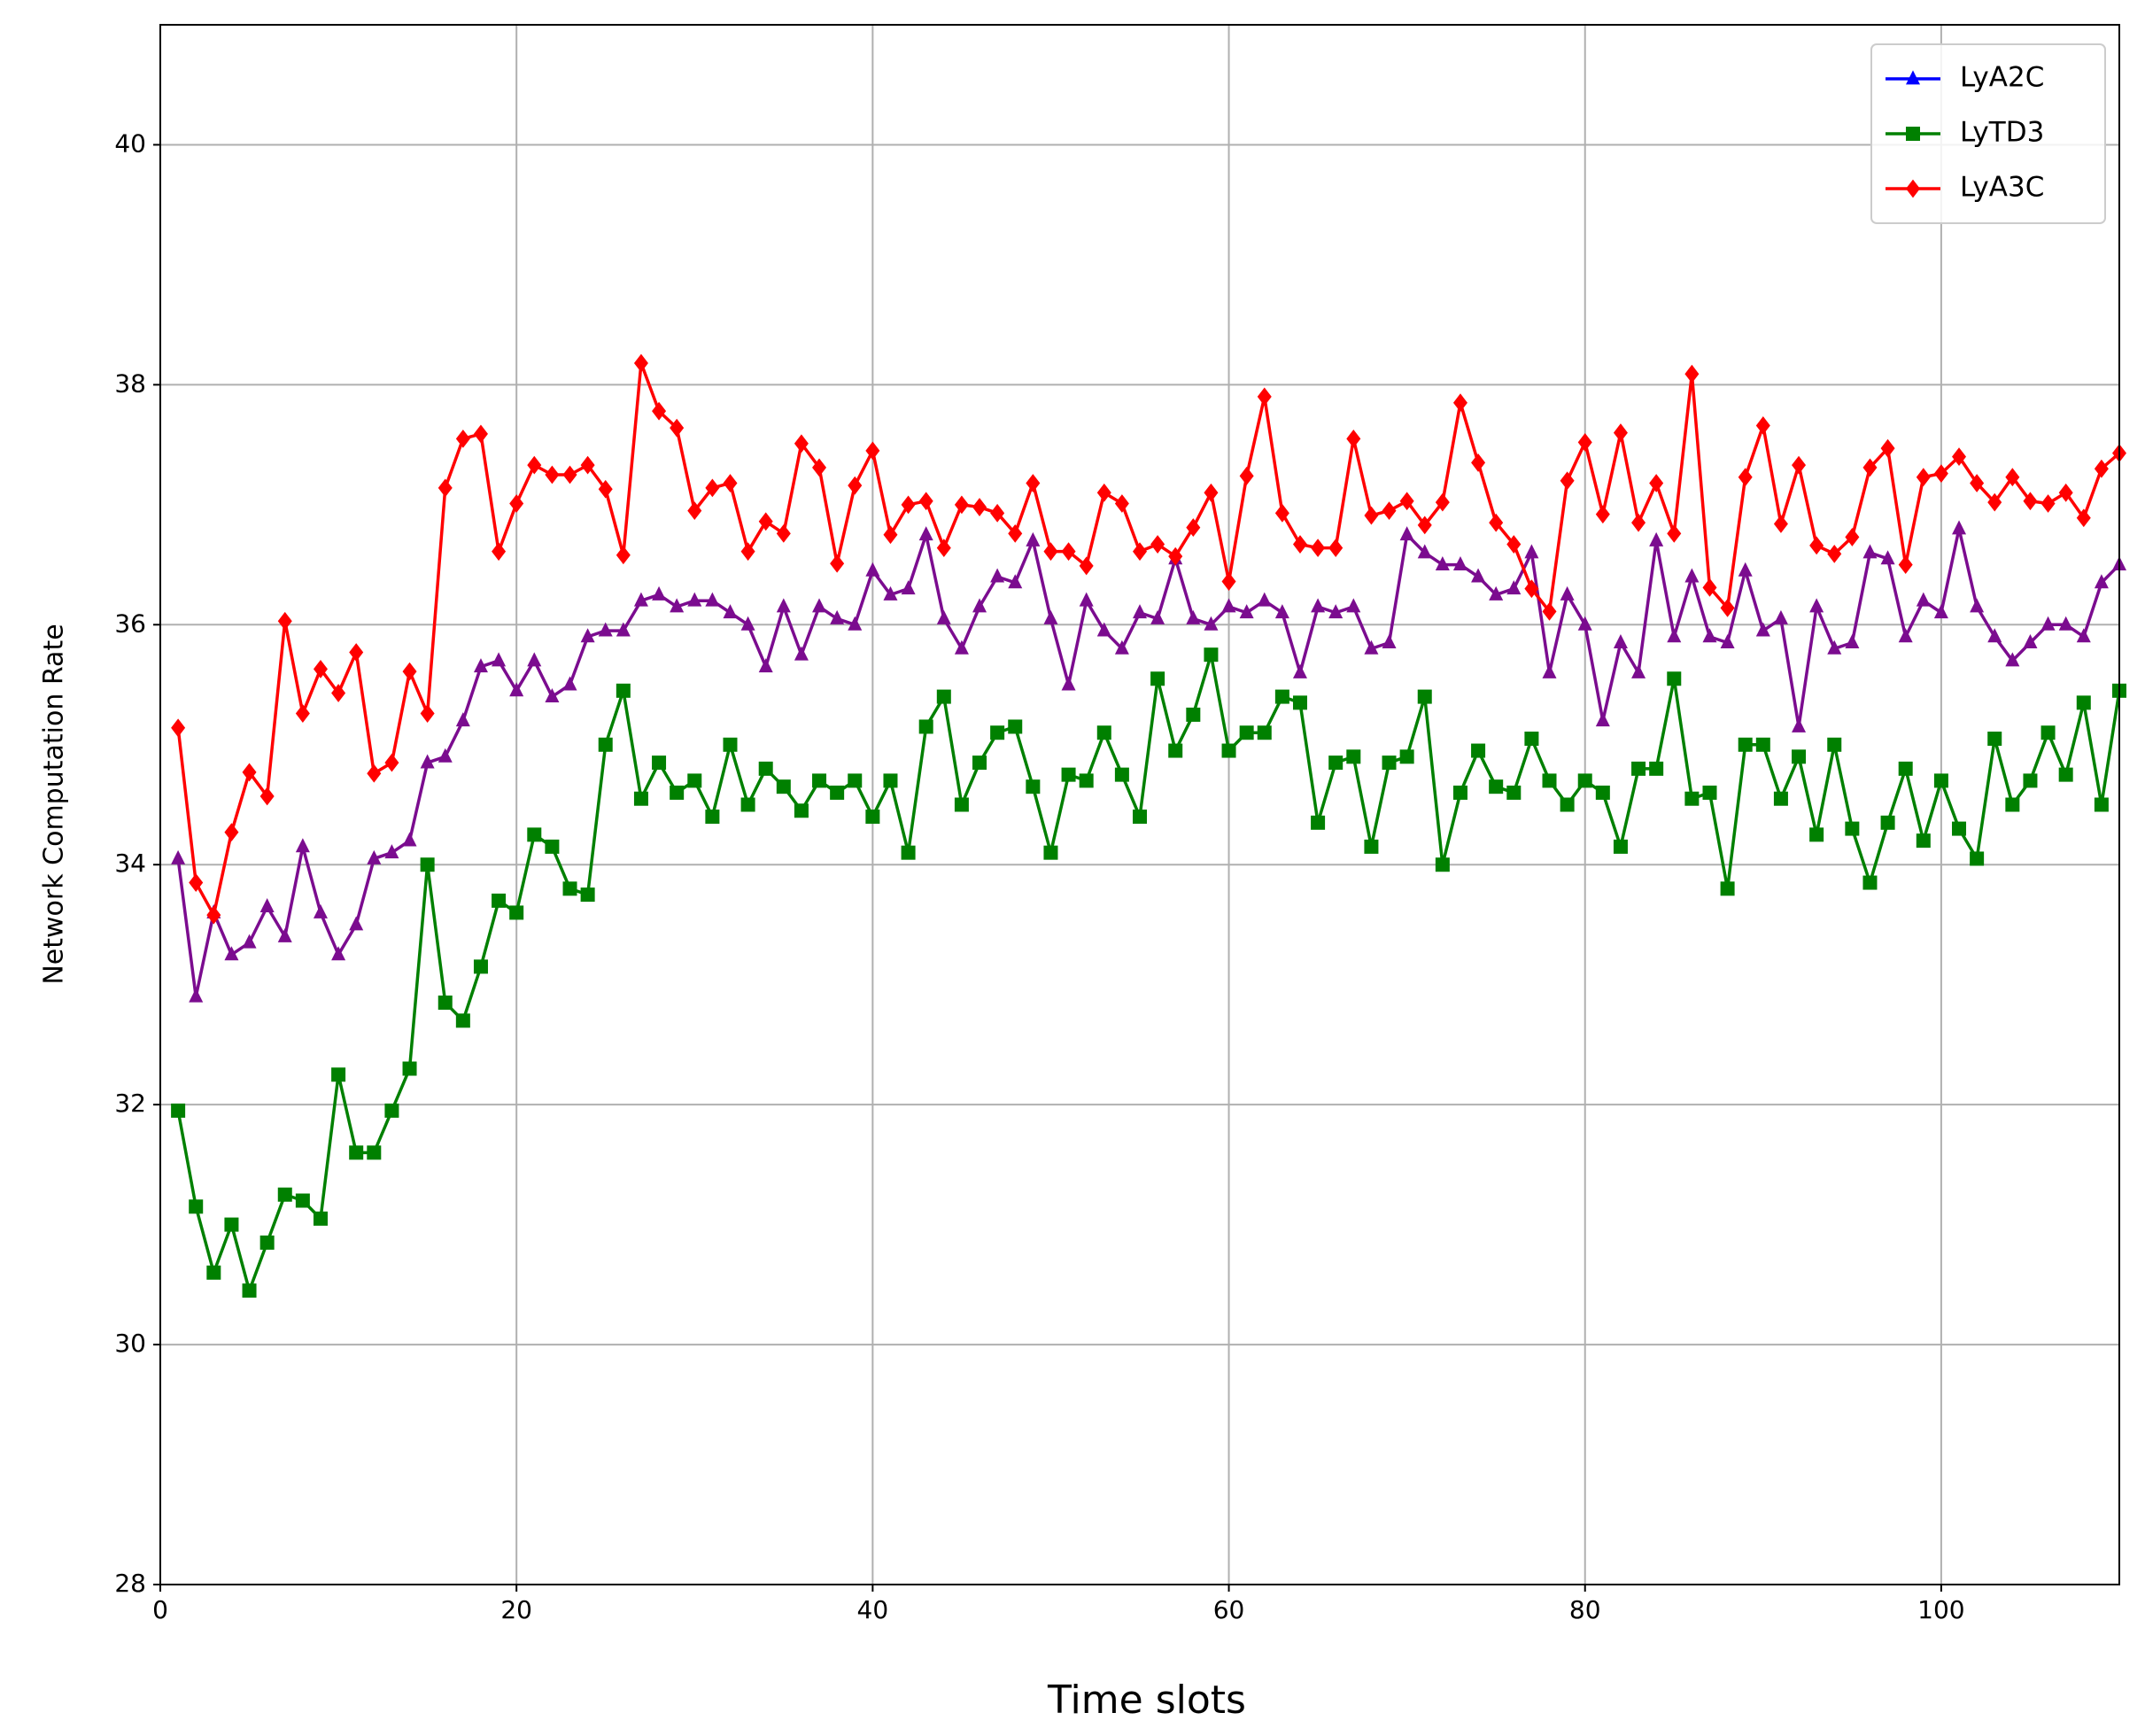 This screenshot has height=1736, width=2145. Describe the element at coordinates (130, 863) in the screenshot. I see `y-tick-label: 34` at that location.